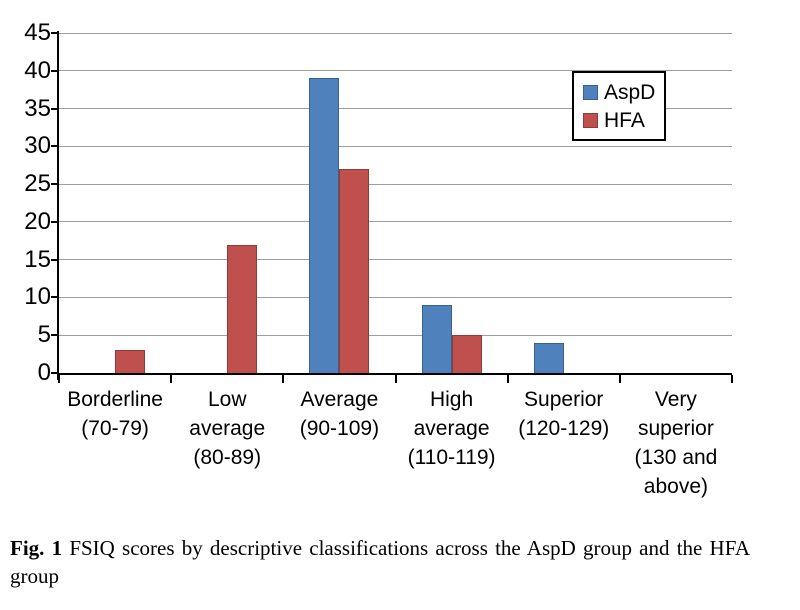 Image resolution: width=800 pixels, height=610 pixels. I want to click on x-axis-category-label: High average (110-119), so click(451, 428).